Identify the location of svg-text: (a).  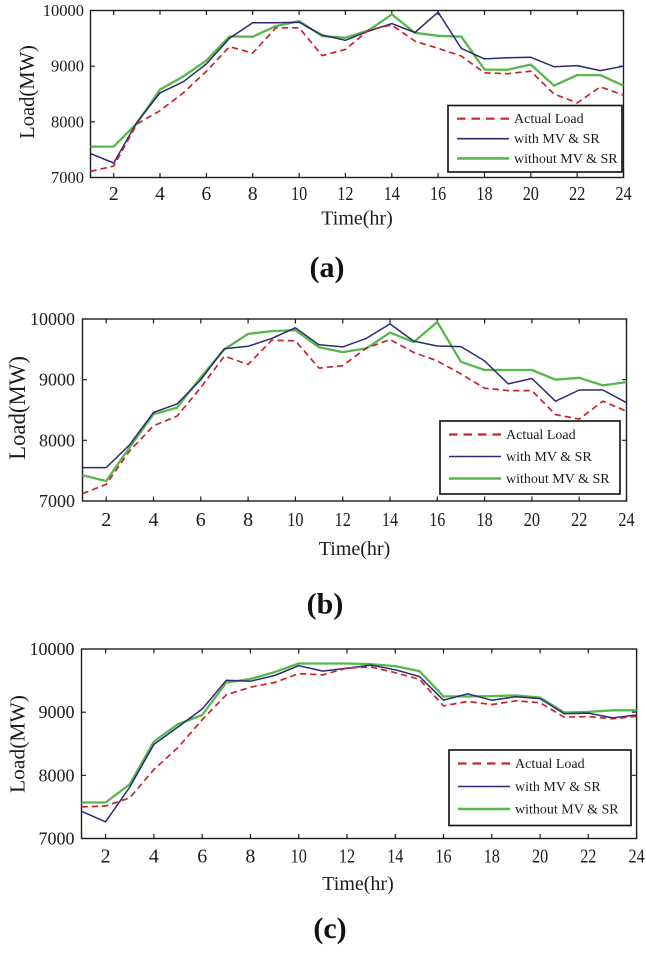
(327, 267).